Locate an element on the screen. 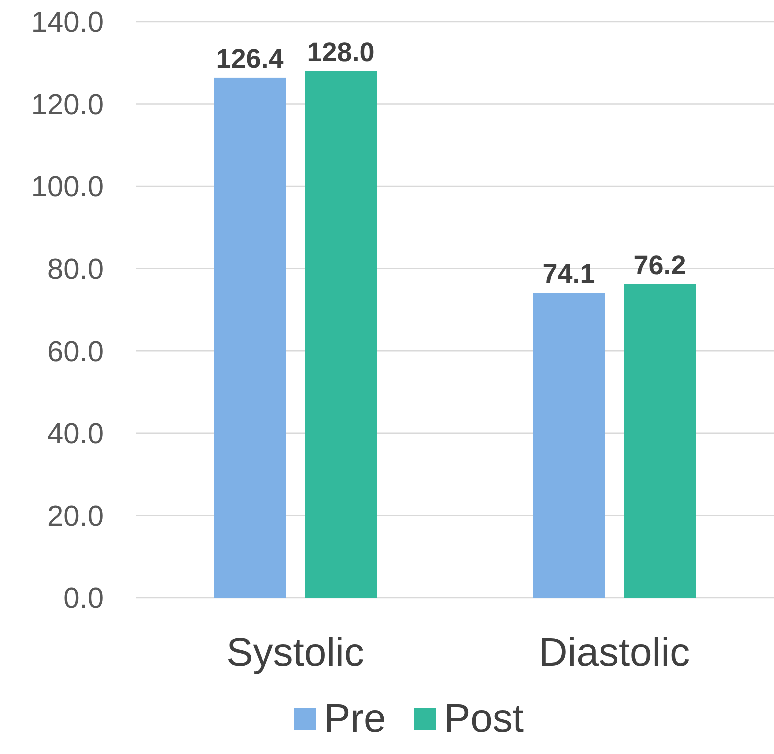  y-tick-label: 0.0 is located at coordinates (84, 599).